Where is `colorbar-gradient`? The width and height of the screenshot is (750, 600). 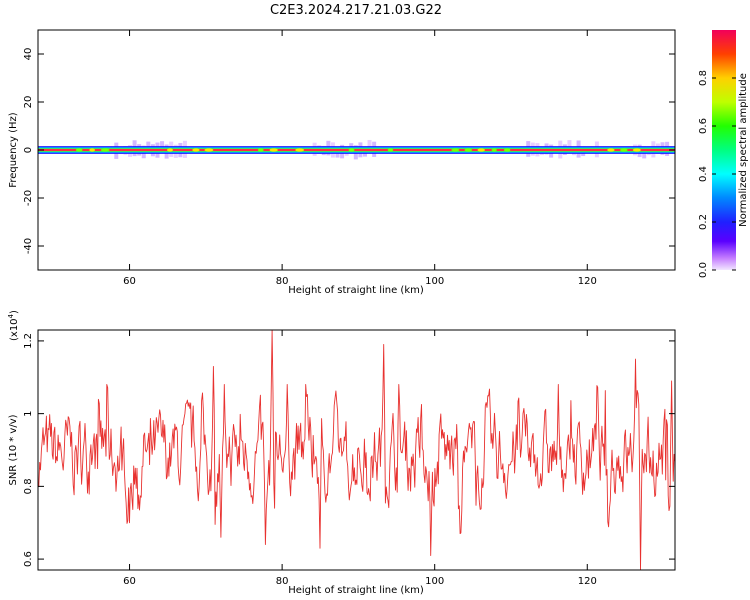 colorbar-gradient is located at coordinates (724, 150).